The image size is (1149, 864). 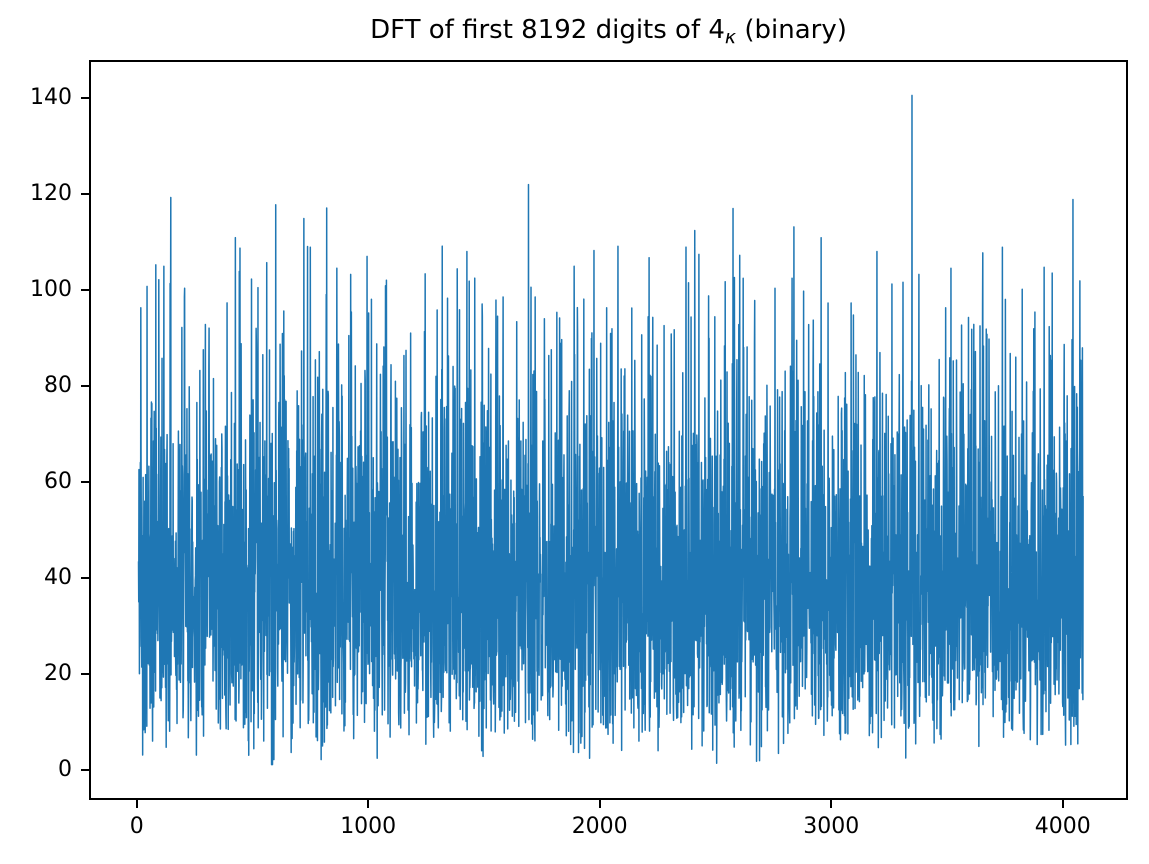 I want to click on y-axis-tick-label: 0, so click(x=65, y=770).